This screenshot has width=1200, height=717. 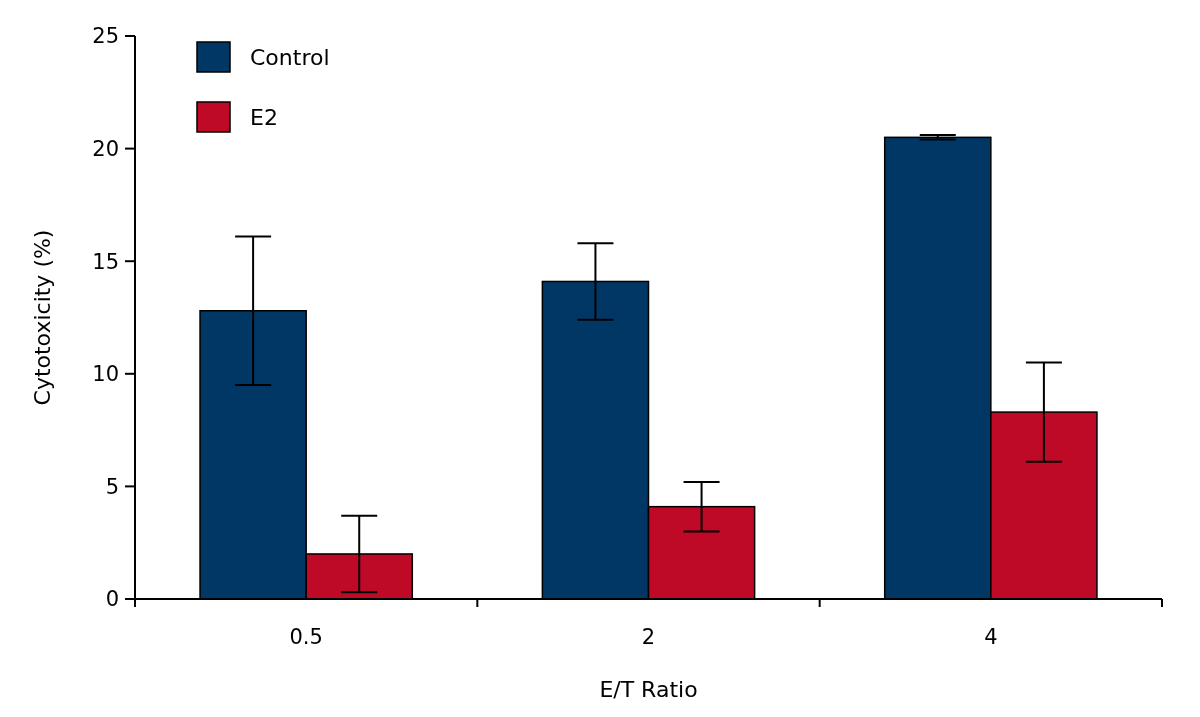 What do you see at coordinates (648, 689) in the screenshot?
I see `x-axis-title: E/T Ratio` at bounding box center [648, 689].